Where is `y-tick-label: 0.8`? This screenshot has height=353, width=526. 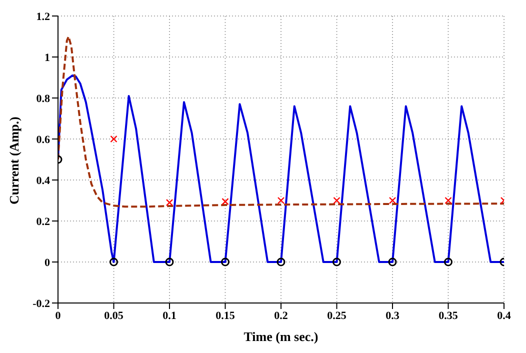
y-tick-label: 0.8 is located at coordinates (43, 98).